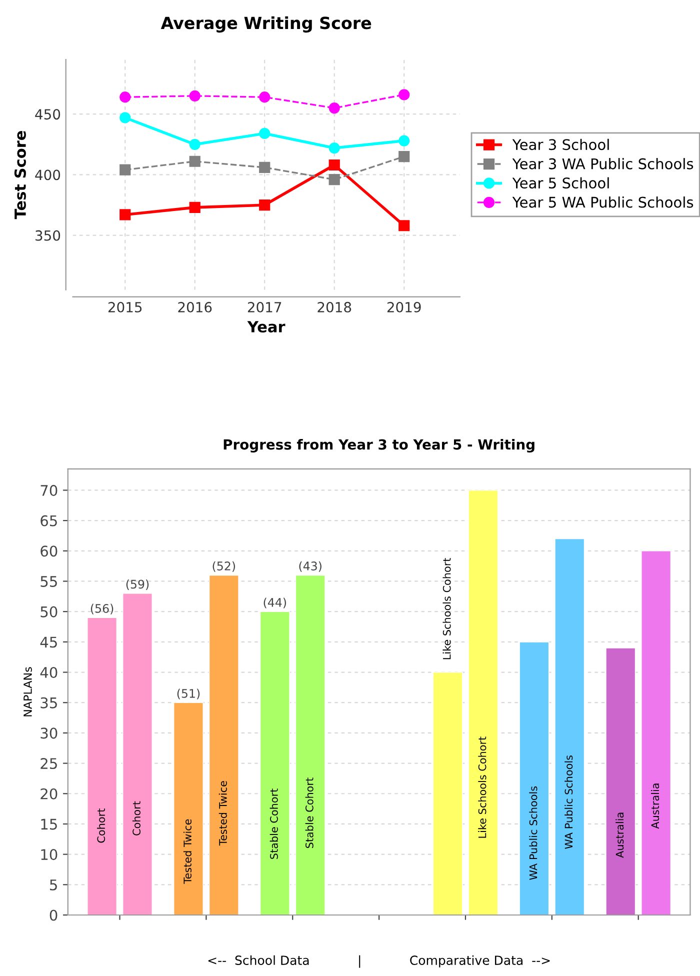 Image resolution: width=700 pixels, height=976 pixels. I want to click on x-tick-label: 2017, so click(265, 307).